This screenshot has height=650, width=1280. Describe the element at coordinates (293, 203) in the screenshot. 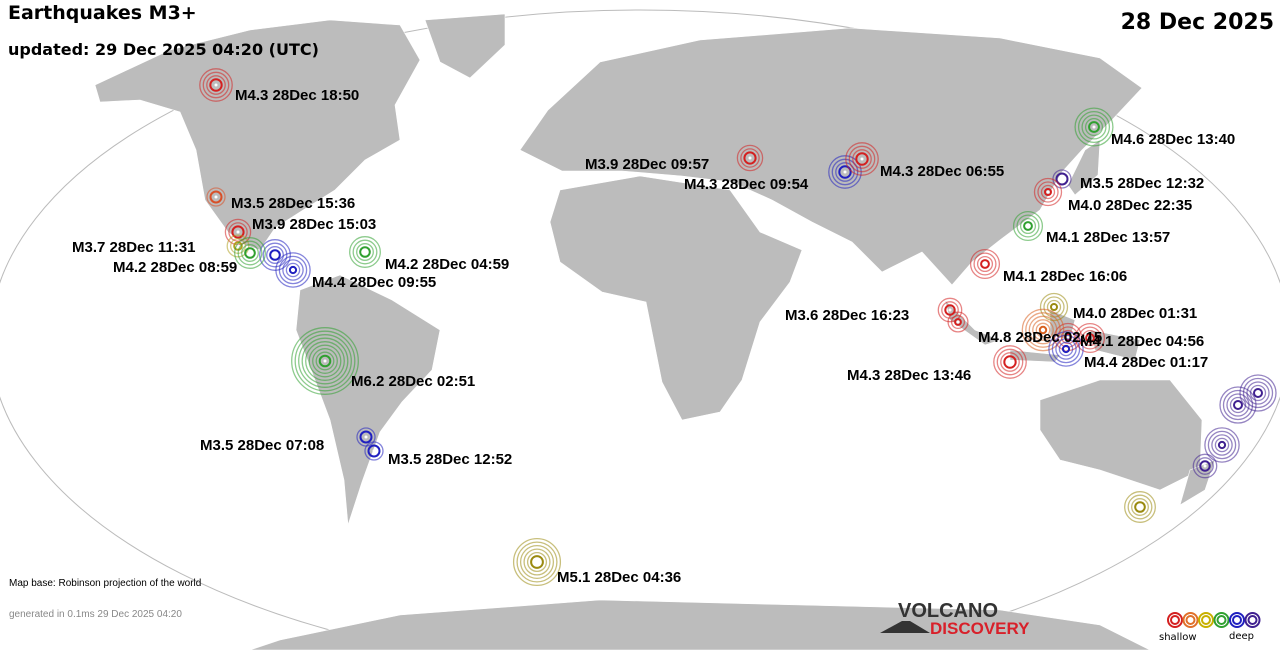

I see `quake-label: M3.5 28Dec 15:36` at that location.